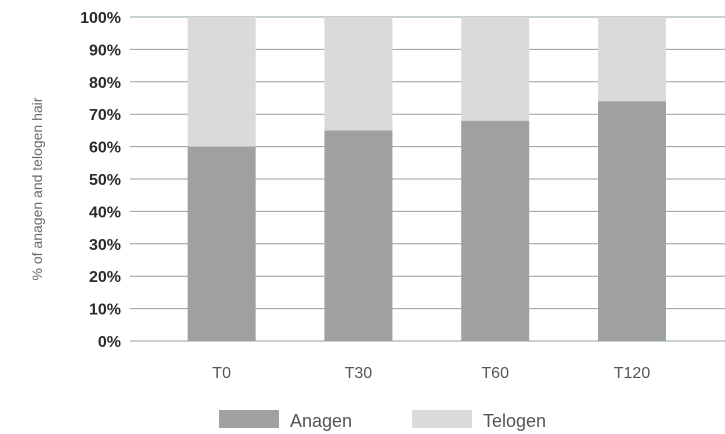 The image size is (725, 434). What do you see at coordinates (358, 235) in the screenshot?
I see `bar-anagen-t30` at bounding box center [358, 235].